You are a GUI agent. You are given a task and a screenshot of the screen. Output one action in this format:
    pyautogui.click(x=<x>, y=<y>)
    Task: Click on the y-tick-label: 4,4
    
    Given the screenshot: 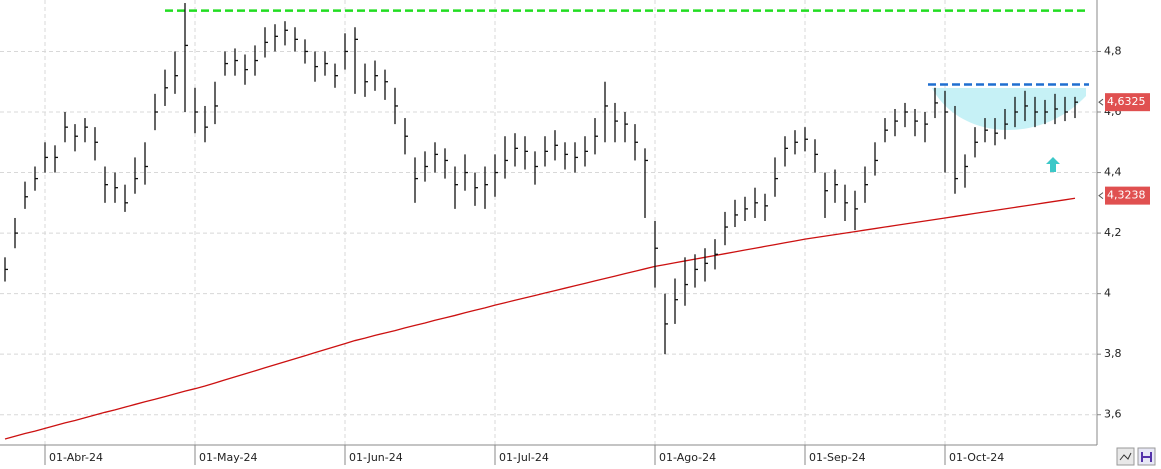 What is the action you would take?
    pyautogui.click(x=1113, y=172)
    